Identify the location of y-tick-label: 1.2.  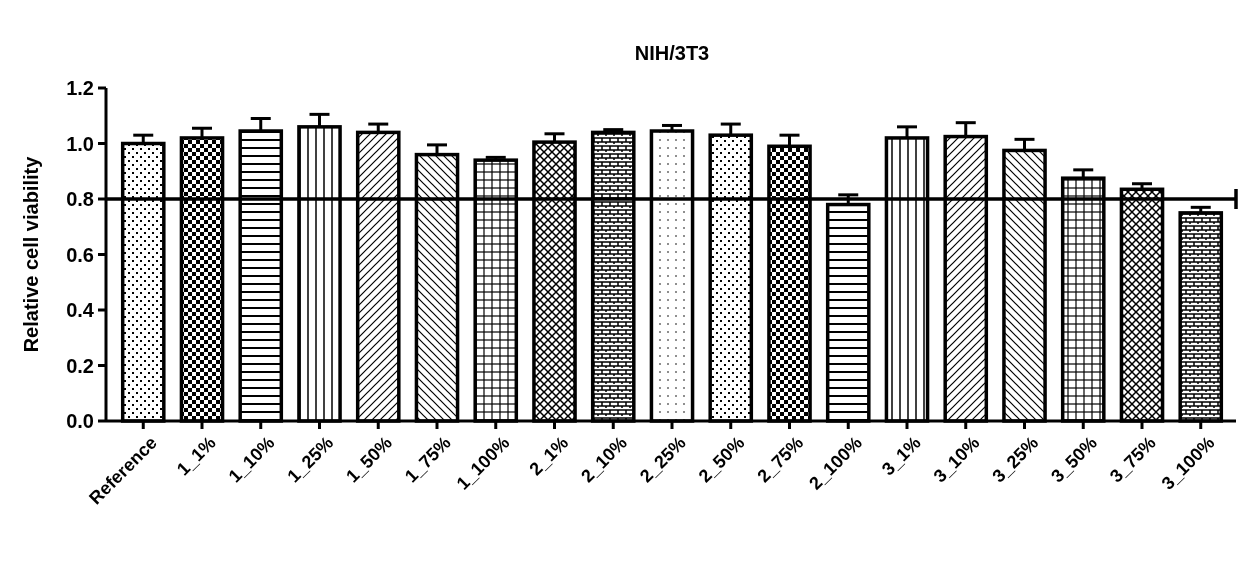
(80, 88).